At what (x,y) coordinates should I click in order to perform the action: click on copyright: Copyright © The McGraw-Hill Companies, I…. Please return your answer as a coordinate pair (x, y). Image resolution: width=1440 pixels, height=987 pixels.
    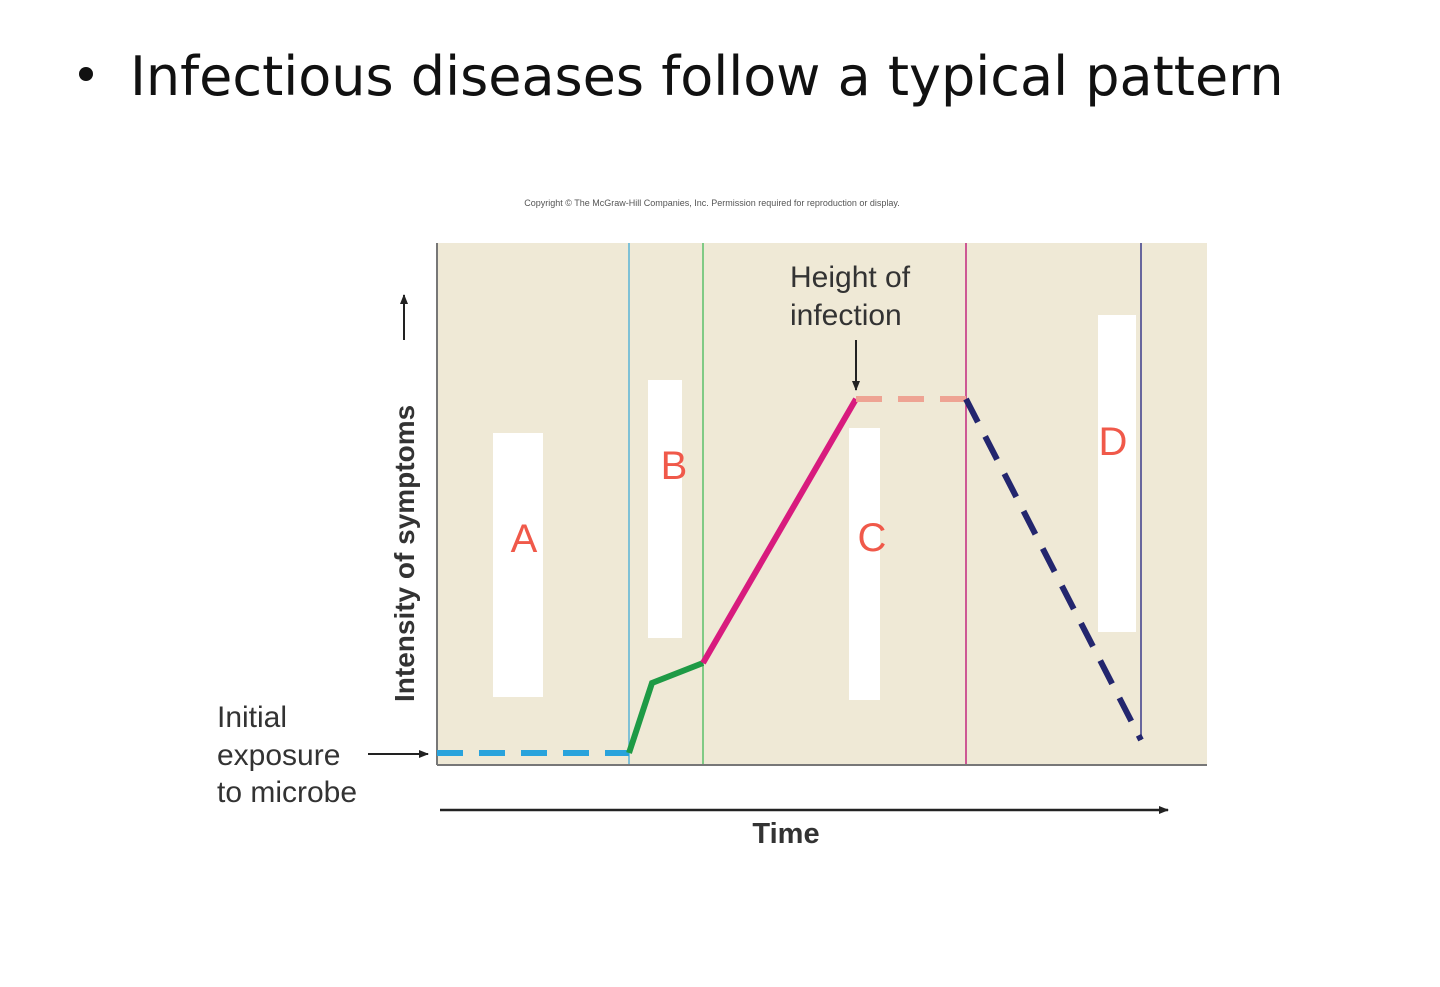
    Looking at the image, I should click on (711, 203).